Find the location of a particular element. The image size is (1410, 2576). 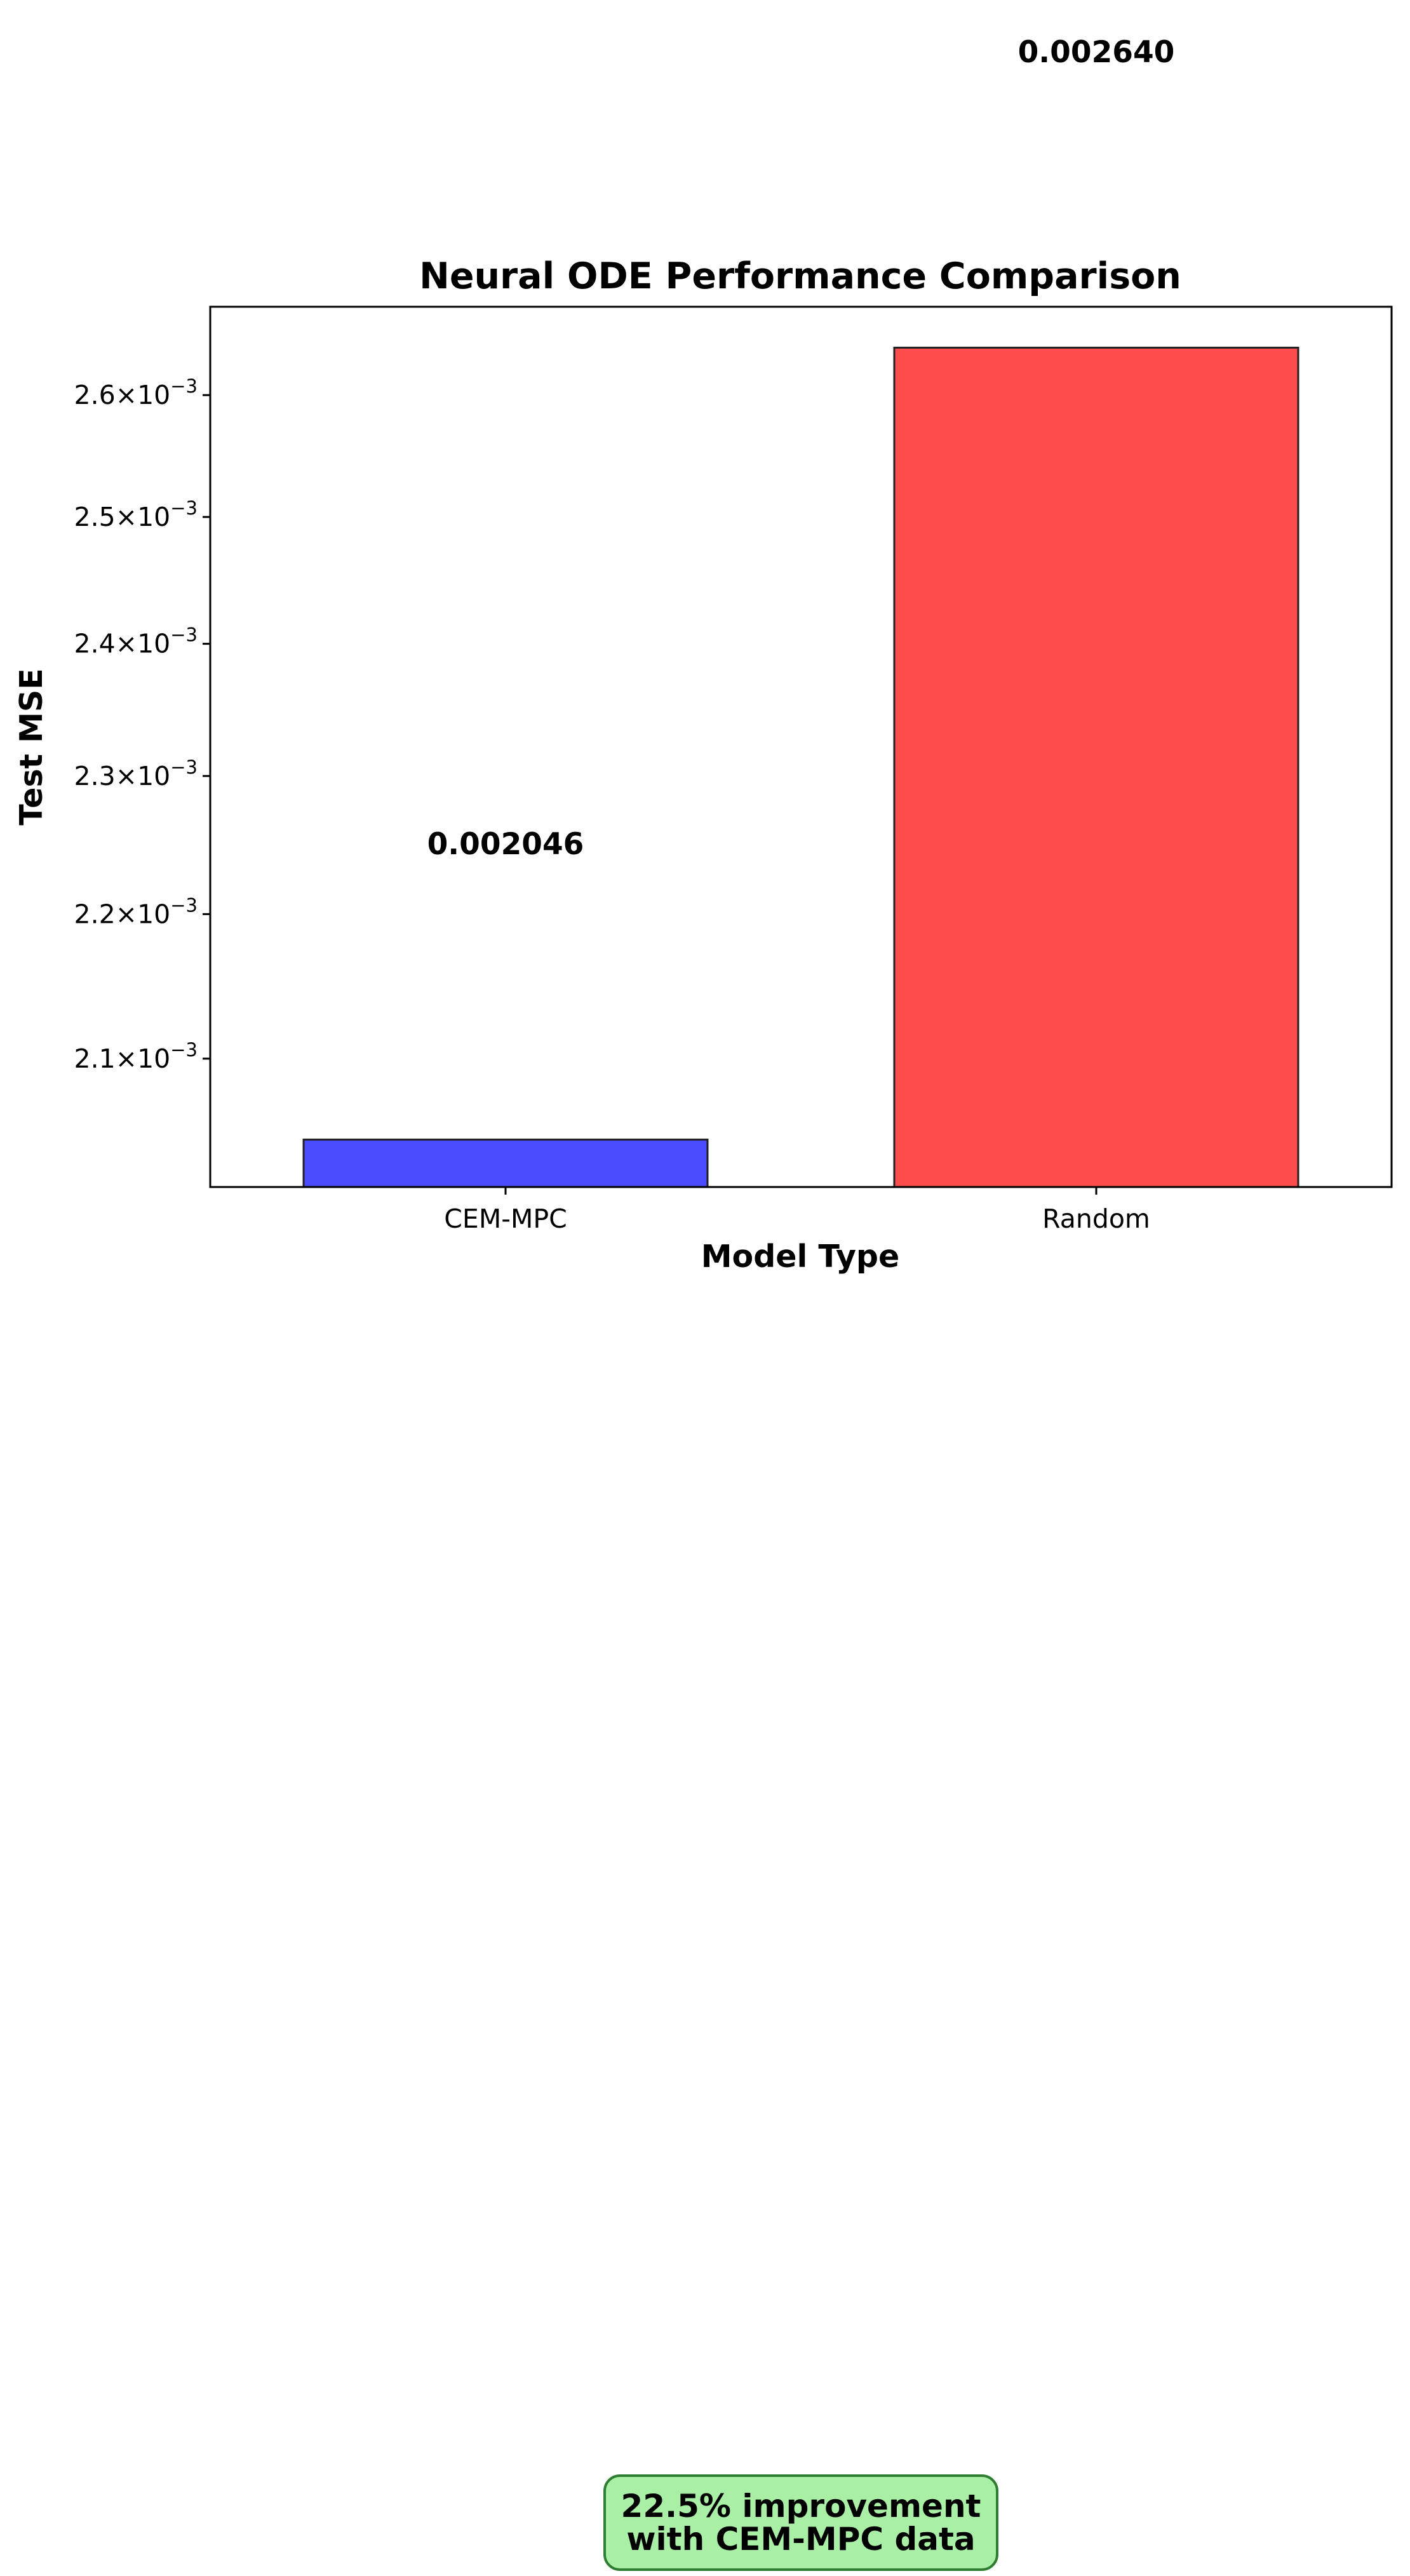

y-tick-label: 2.1×10⁻³ is located at coordinates (136, 1056).